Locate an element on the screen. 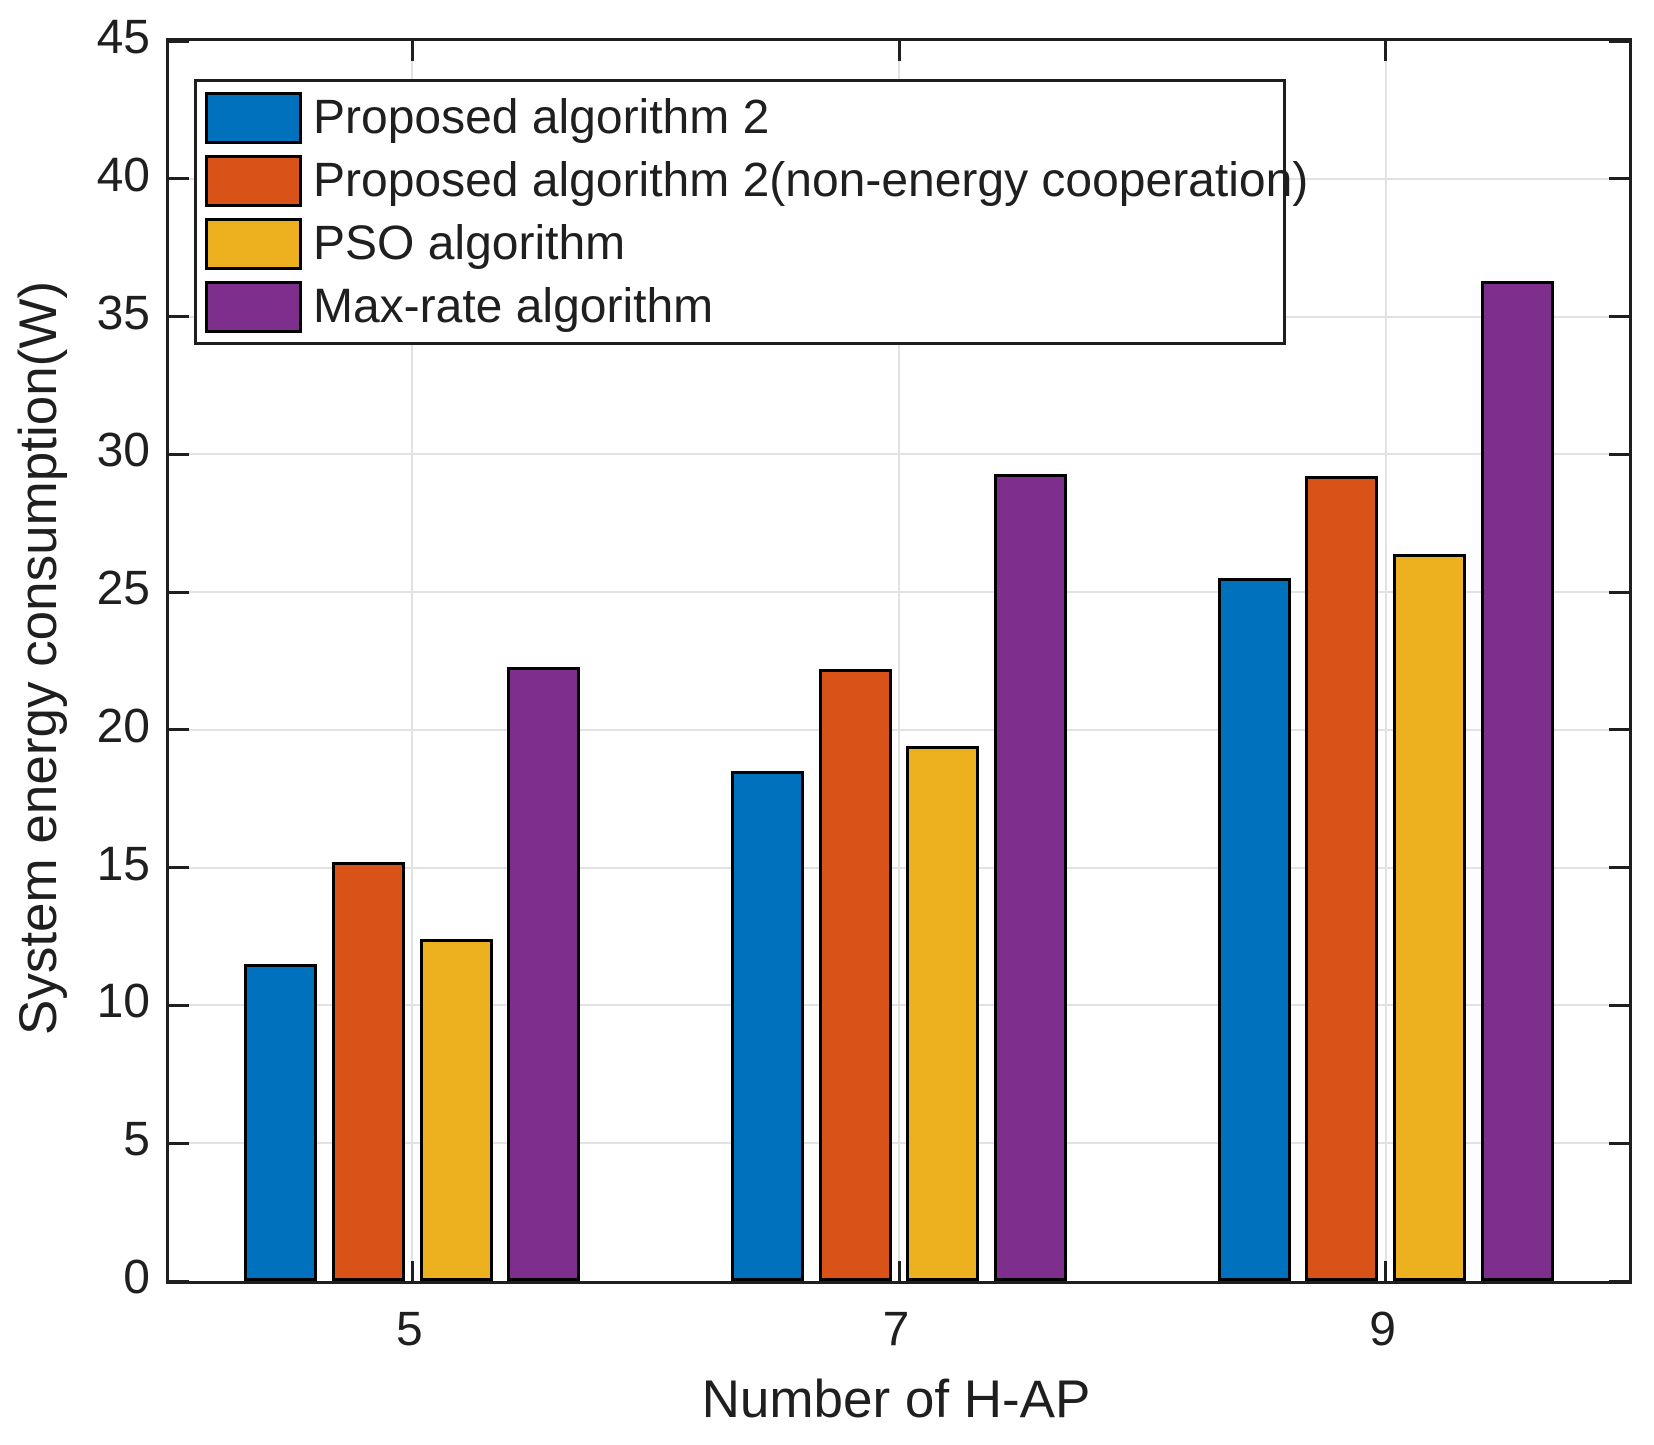 The image size is (1654, 1445). x-axis-label: Number of H-AP is located at coordinates (896, 1399).